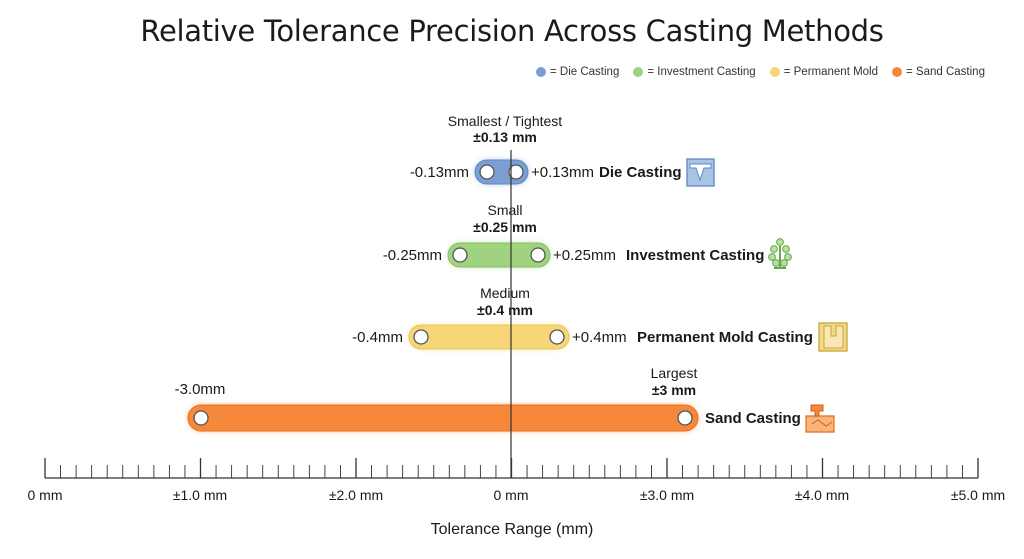 Image resolution: width=1024 pixels, height=559 pixels. What do you see at coordinates (725, 337) in the screenshot?
I see `series-name-label: Permanent Mold Casting` at bounding box center [725, 337].